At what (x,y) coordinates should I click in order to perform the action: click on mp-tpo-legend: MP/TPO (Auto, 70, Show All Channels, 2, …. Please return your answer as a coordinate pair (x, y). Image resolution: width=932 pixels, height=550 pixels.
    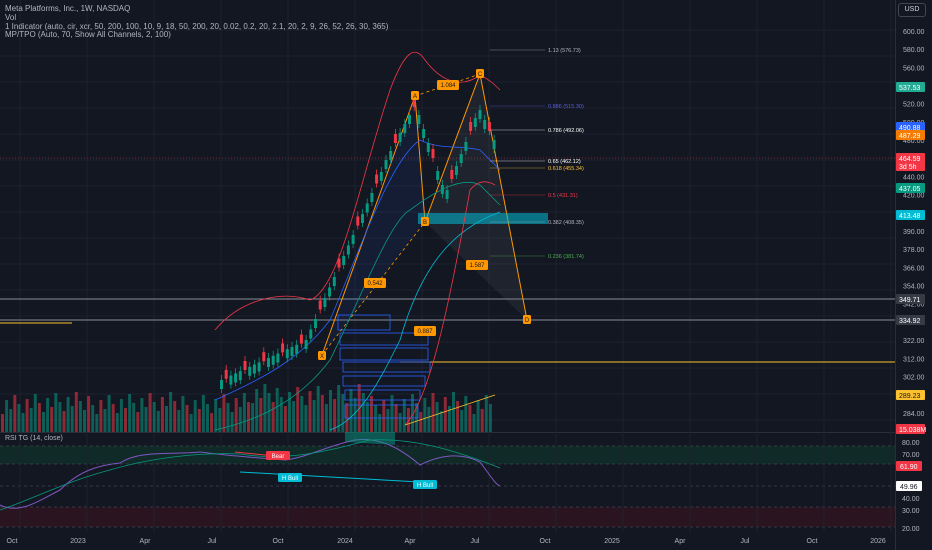
    Looking at the image, I should click on (88, 34).